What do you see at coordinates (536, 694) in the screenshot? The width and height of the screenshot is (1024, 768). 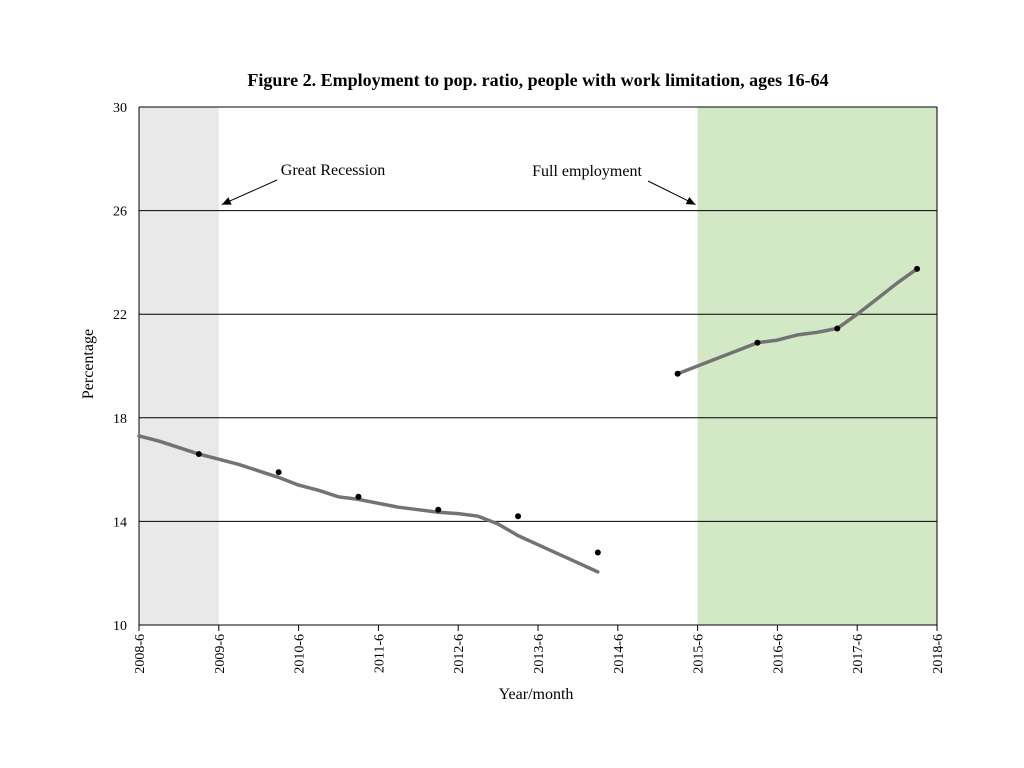 I see `x-axis-title: Year/month` at bounding box center [536, 694].